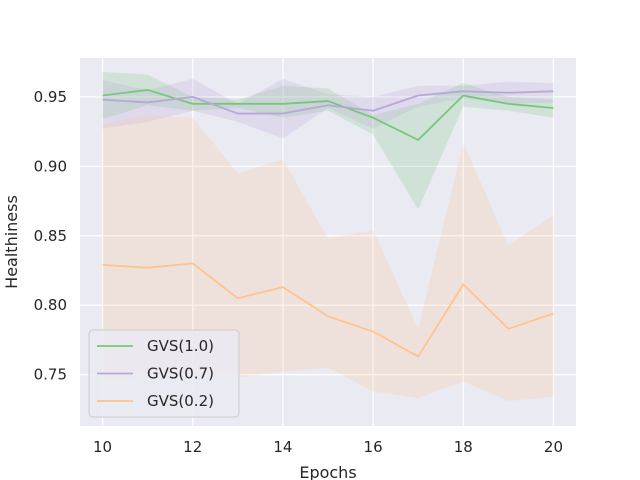 This screenshot has width=640, height=480. Describe the element at coordinates (327, 471) in the screenshot. I see `x-axis-label: Epochs` at that location.